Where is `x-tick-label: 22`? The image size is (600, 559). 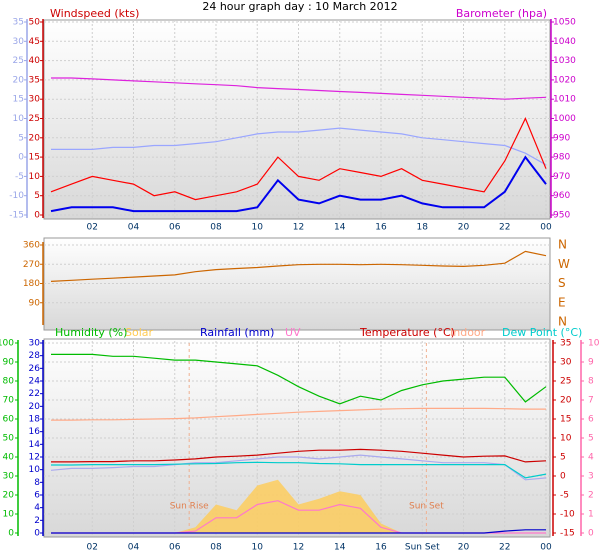
x-tick-label: 22 is located at coordinates (504, 548).